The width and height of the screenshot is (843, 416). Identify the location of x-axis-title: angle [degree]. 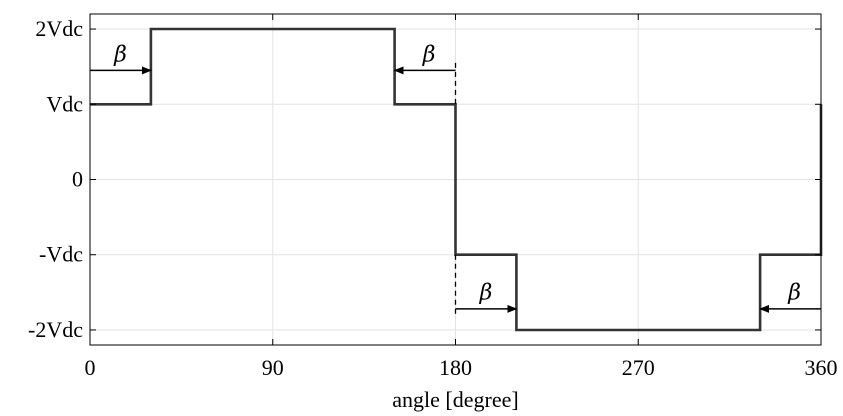
(455, 399).